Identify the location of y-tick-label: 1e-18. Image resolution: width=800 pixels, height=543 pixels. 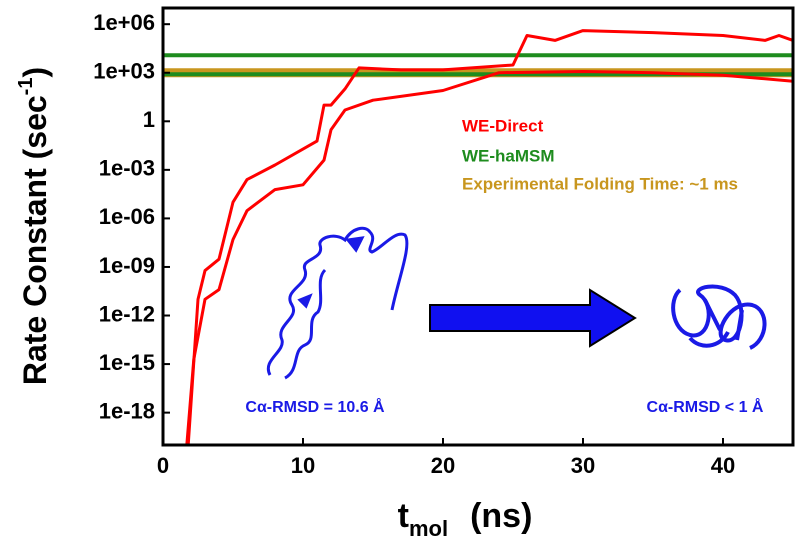
(127, 410).